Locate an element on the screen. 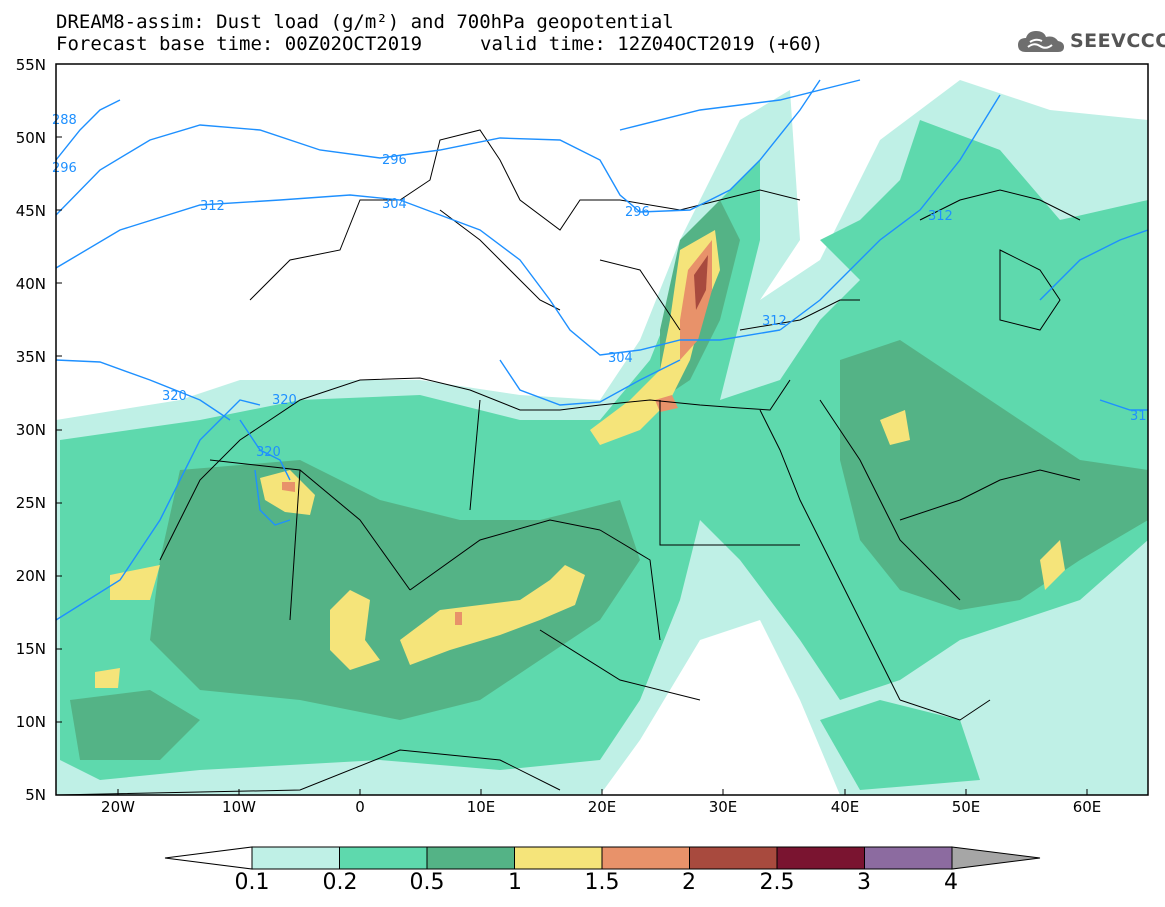 This screenshot has width=1165, height=907. lon-label: 30E is located at coordinates (723, 807).